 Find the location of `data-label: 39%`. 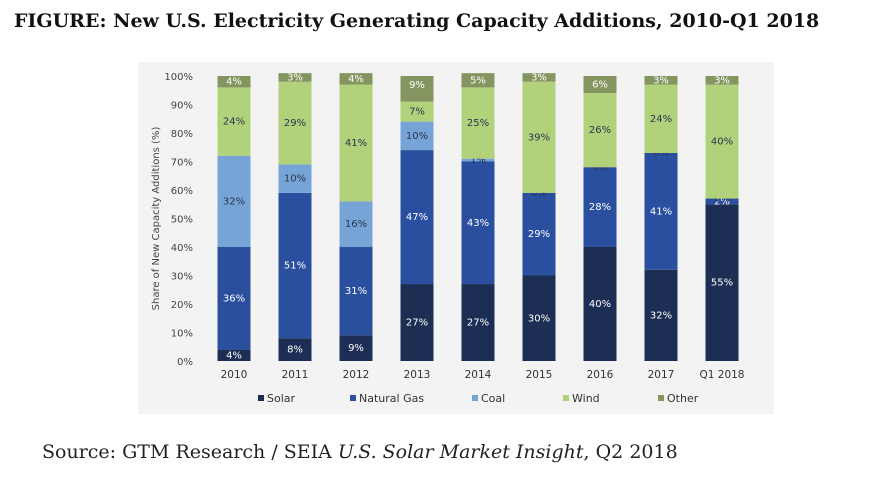

data-label: 39% is located at coordinates (539, 137).